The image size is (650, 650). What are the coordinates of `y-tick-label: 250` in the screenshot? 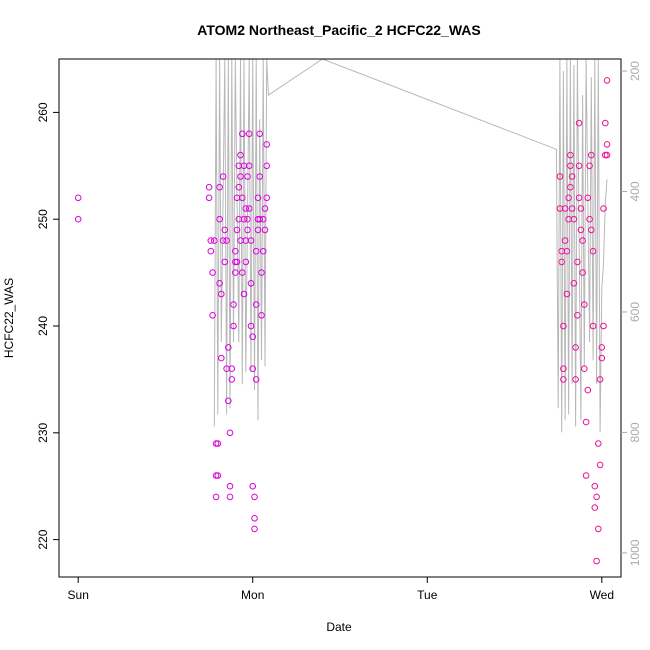 It's located at (43, 219).